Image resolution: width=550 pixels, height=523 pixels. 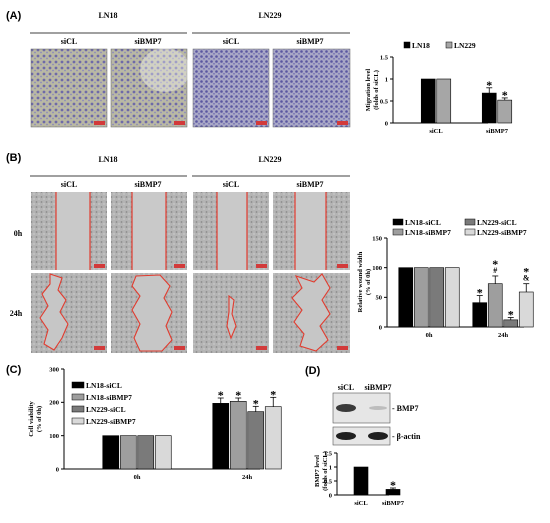 I want to click on y-axis-label: Cell viability(% of 0h), so click(x=35, y=418).